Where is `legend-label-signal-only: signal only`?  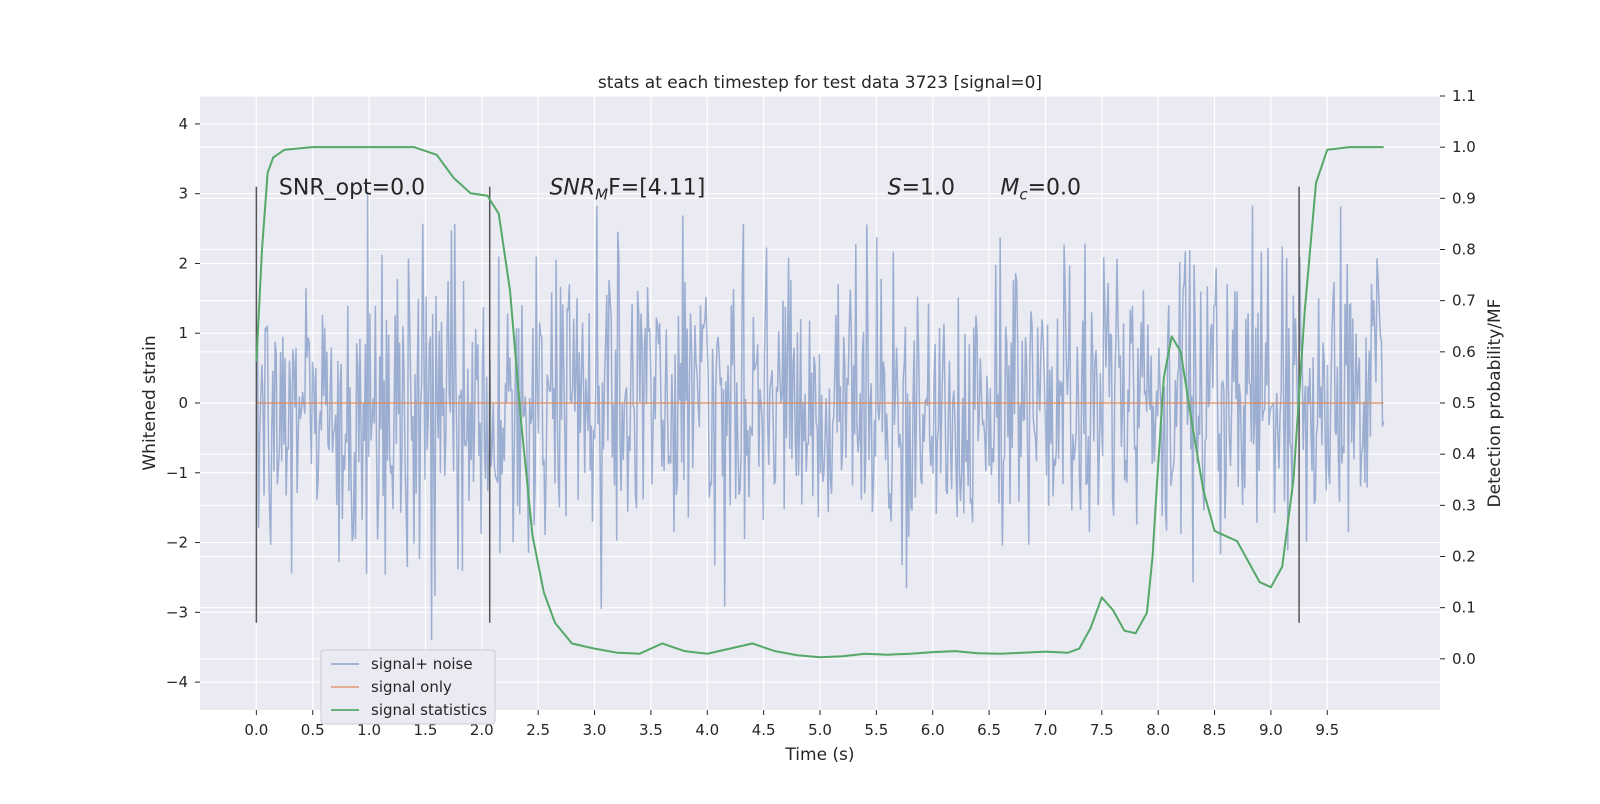 legend-label-signal-only: signal only is located at coordinates (411, 687).